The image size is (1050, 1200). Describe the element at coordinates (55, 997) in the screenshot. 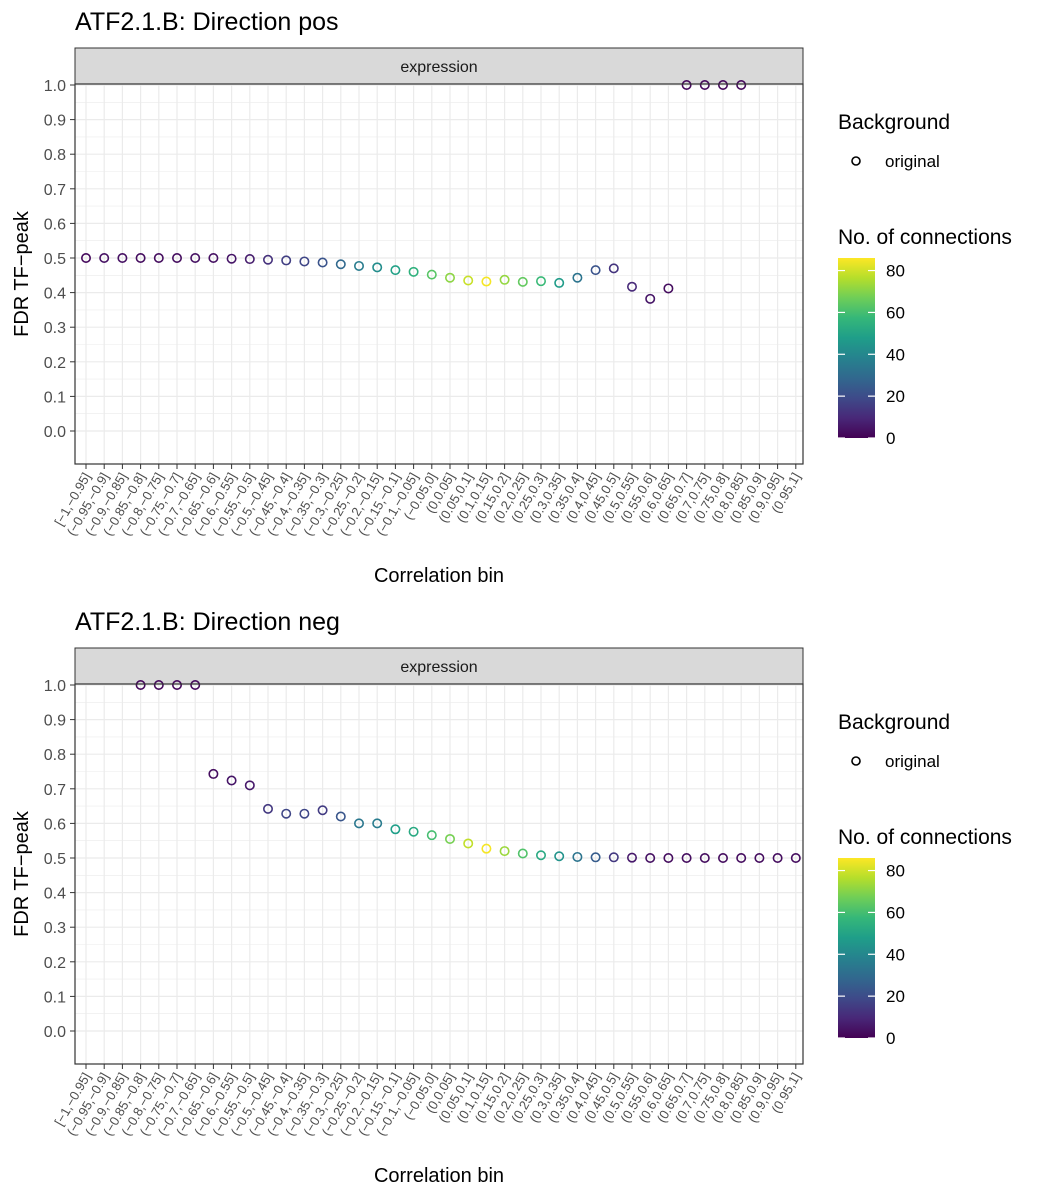

I see `y-tick-label: 0.1` at that location.